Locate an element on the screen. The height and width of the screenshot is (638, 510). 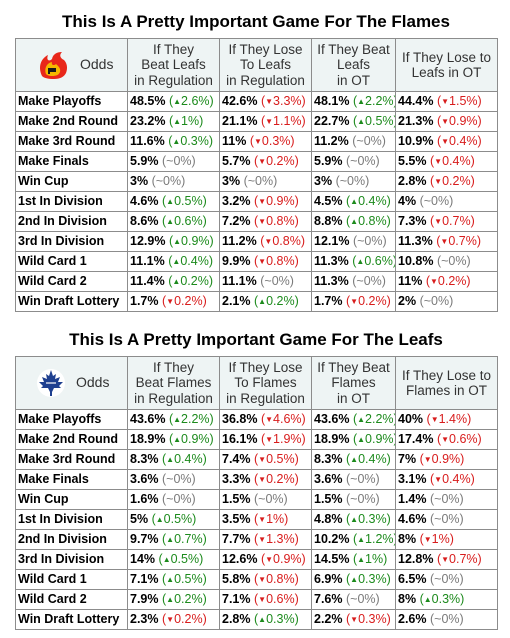
change-value: (▼0.2%) is located at coordinates (184, 301).